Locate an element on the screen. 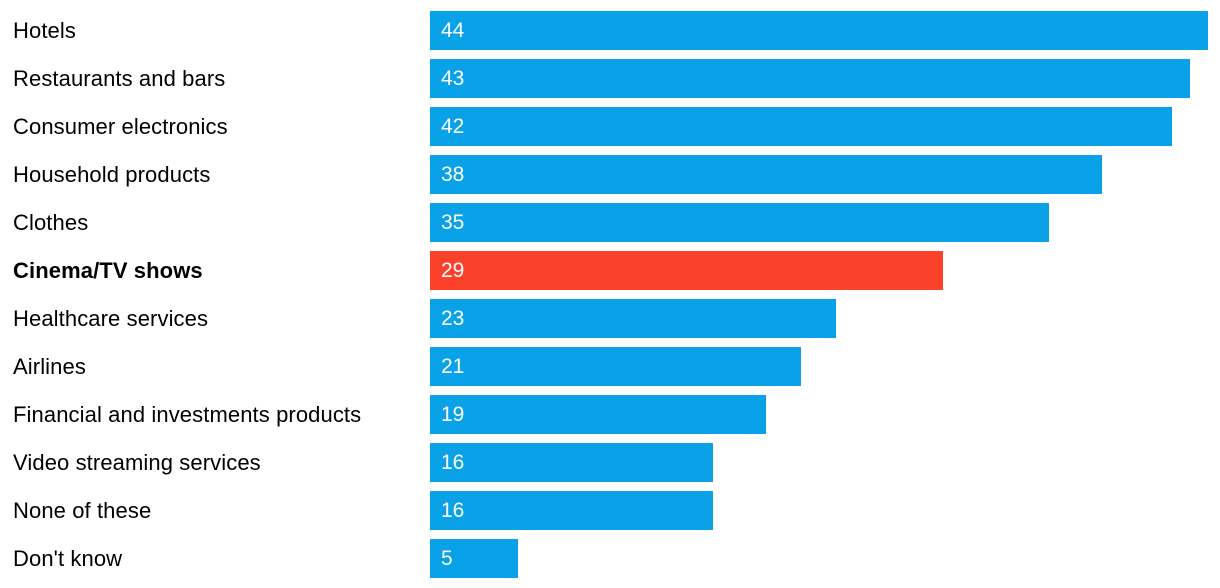 This screenshot has width=1220, height=588. chart-row: Don't know 5 is located at coordinates (610, 563).